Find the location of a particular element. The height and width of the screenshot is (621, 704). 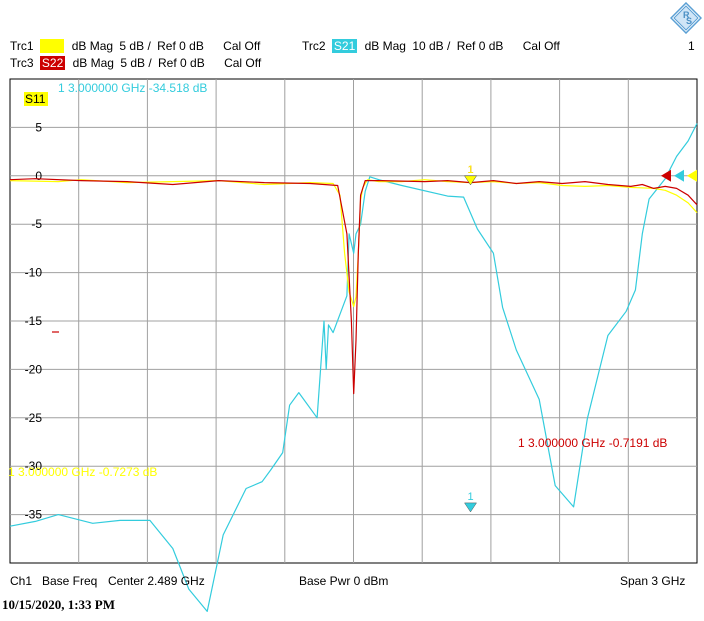

footer-base-pwr: Base Pwr 0 dBm is located at coordinates (344, 581).